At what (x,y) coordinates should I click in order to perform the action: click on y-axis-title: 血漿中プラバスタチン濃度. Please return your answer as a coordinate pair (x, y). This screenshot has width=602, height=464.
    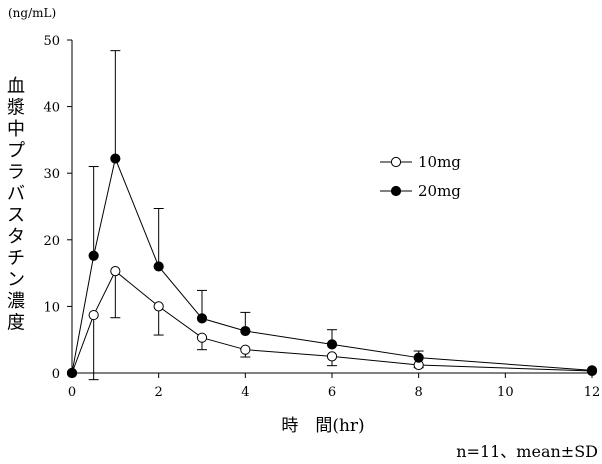
    Looking at the image, I should click on (16, 205).